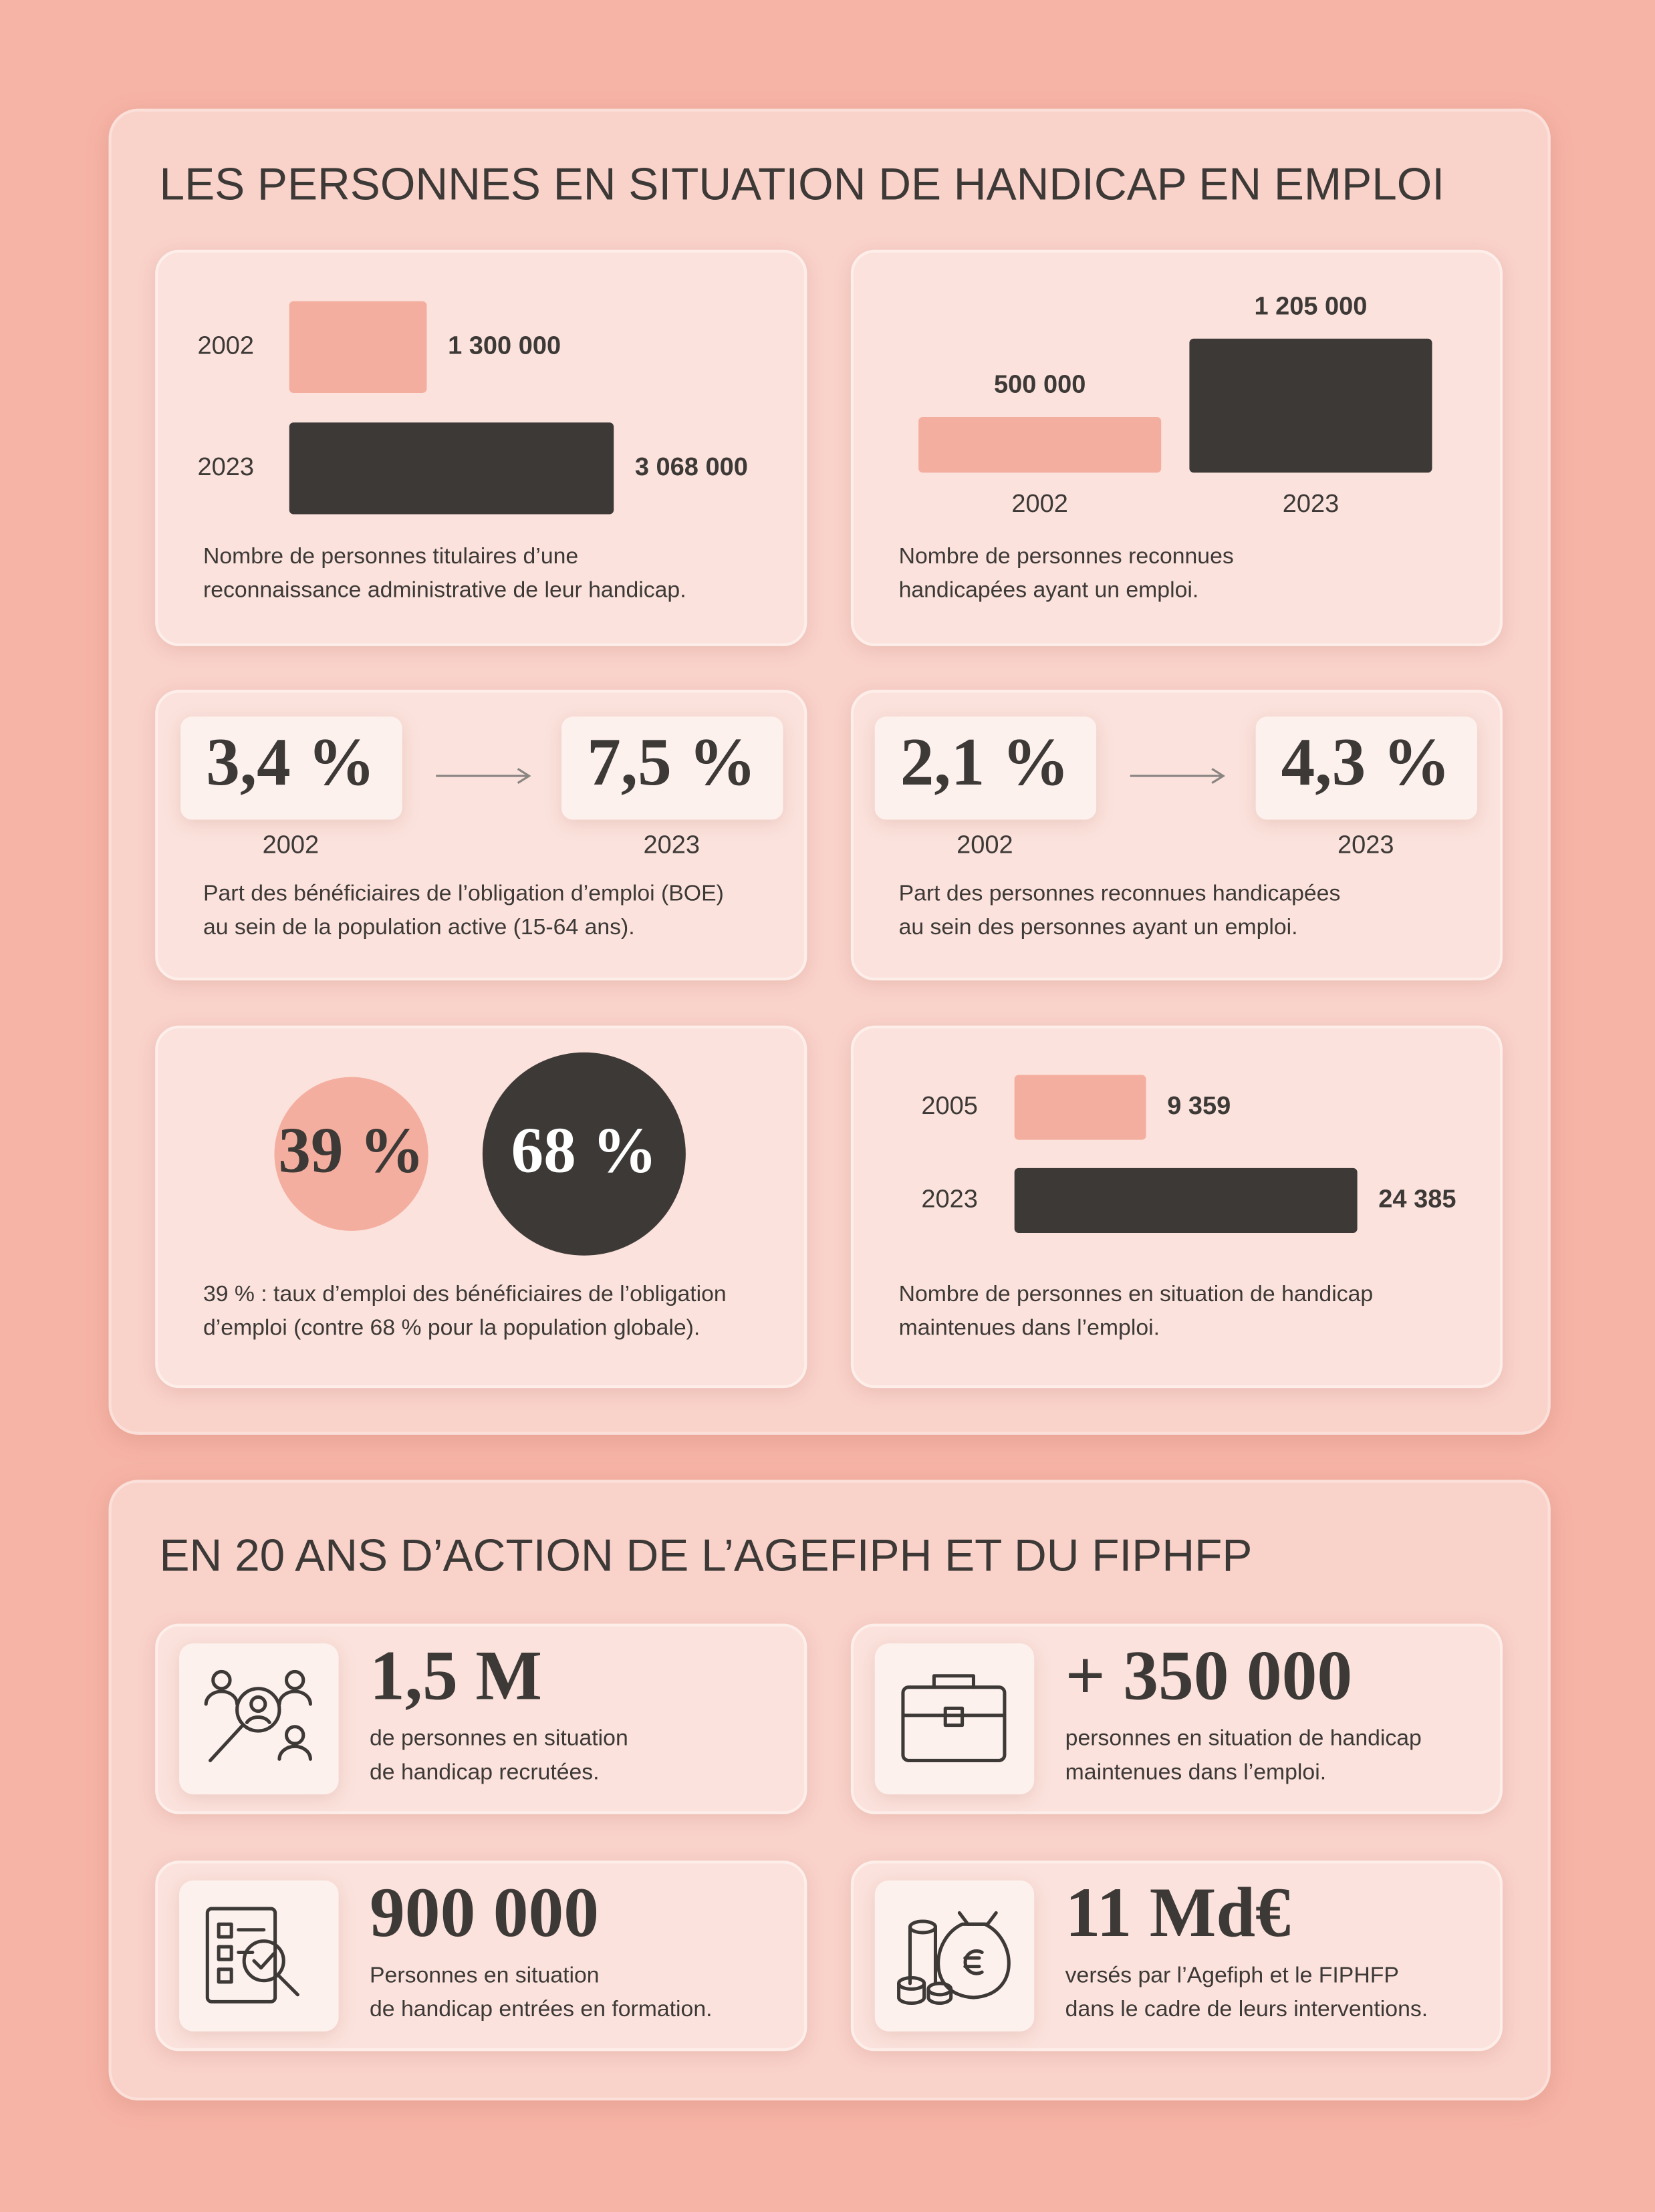 This screenshot has width=1655, height=2212. I want to click on stat-value: 11 Md€, so click(1178, 1912).